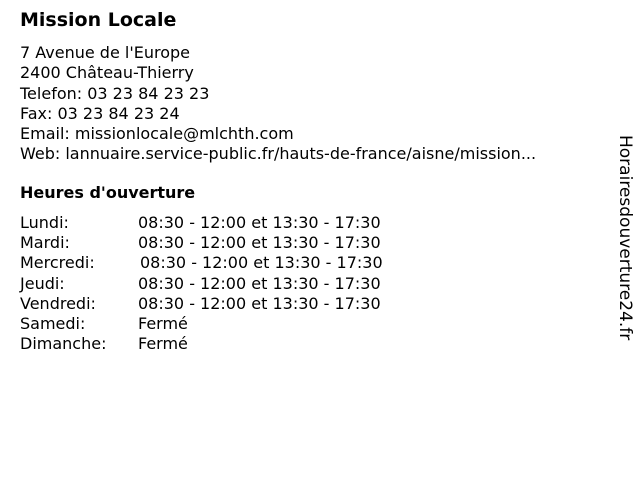  I want to click on street-address: 7 Avenue de l'Europe, so click(105, 52).